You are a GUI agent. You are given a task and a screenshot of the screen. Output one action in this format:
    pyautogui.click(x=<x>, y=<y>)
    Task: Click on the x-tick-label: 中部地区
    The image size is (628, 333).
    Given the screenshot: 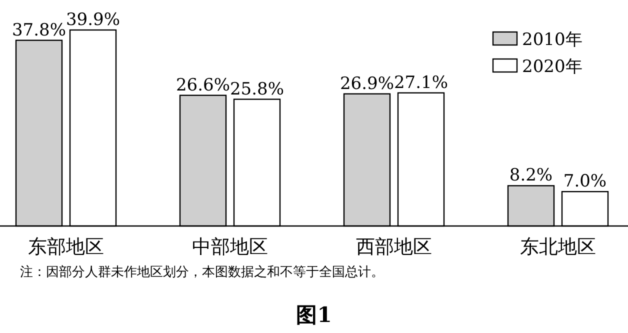 What is the action you would take?
    pyautogui.click(x=230, y=247)
    